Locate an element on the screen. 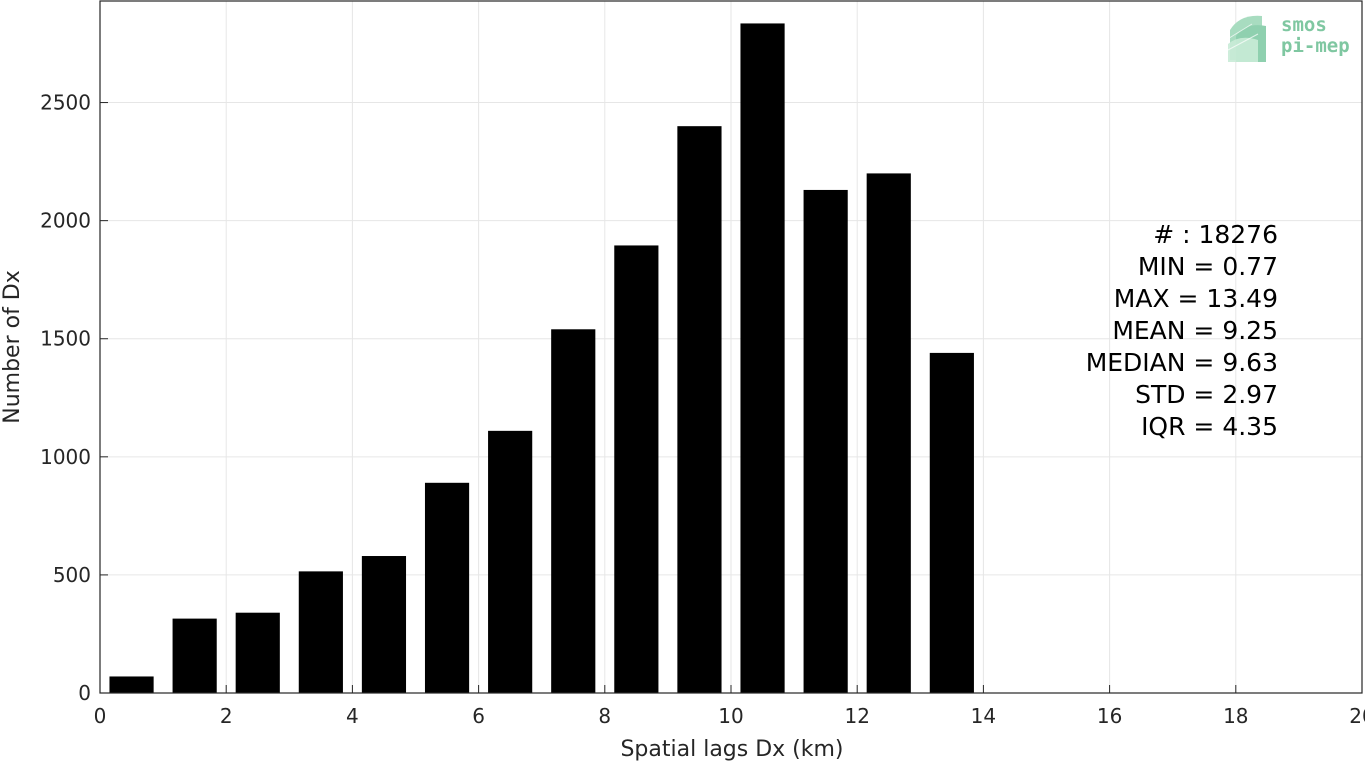  x-tick-label: 18 is located at coordinates (1235, 716).